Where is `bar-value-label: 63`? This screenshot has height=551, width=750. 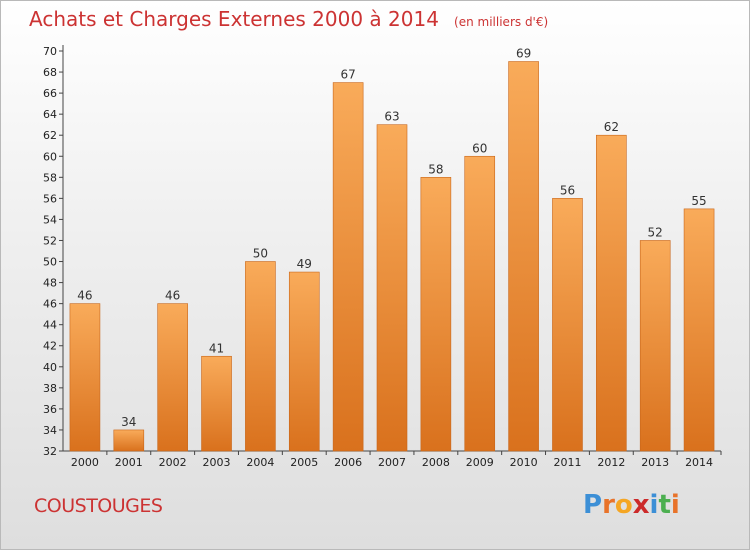 bar-value-label: 63 is located at coordinates (391, 117).